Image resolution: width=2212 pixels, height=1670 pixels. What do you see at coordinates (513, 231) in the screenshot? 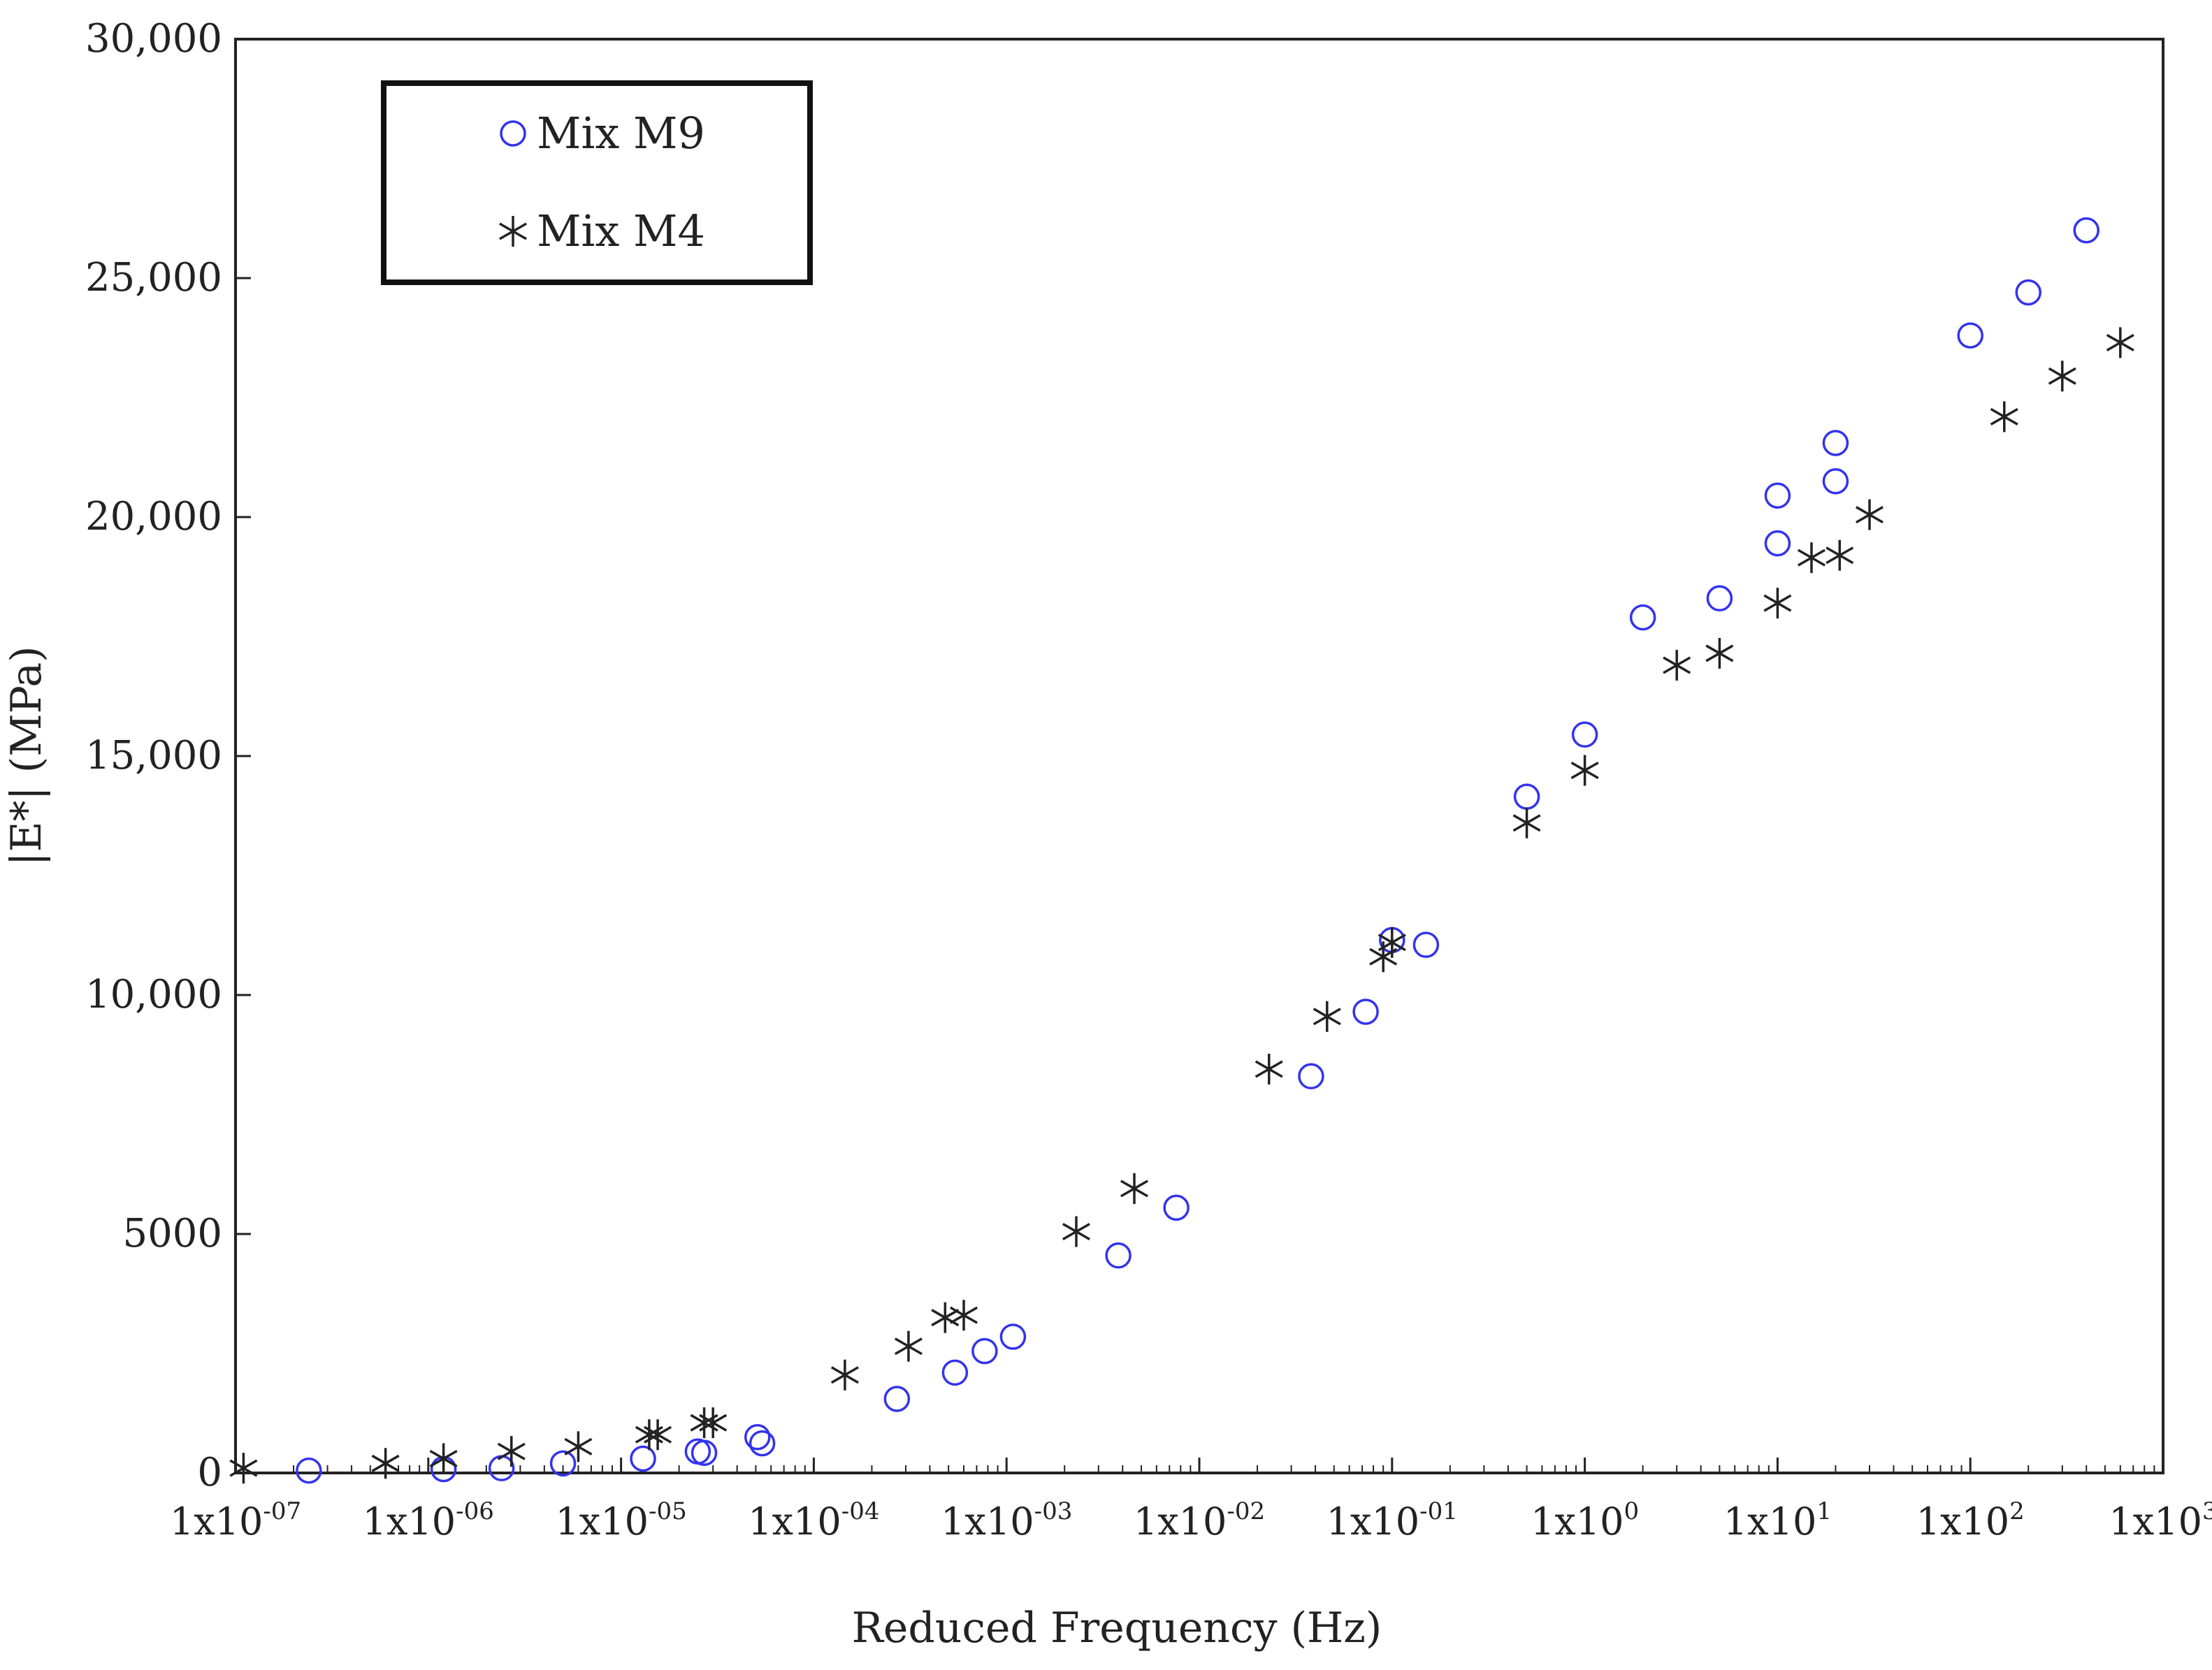
I see `legend-marker-mix-m4` at bounding box center [513, 231].